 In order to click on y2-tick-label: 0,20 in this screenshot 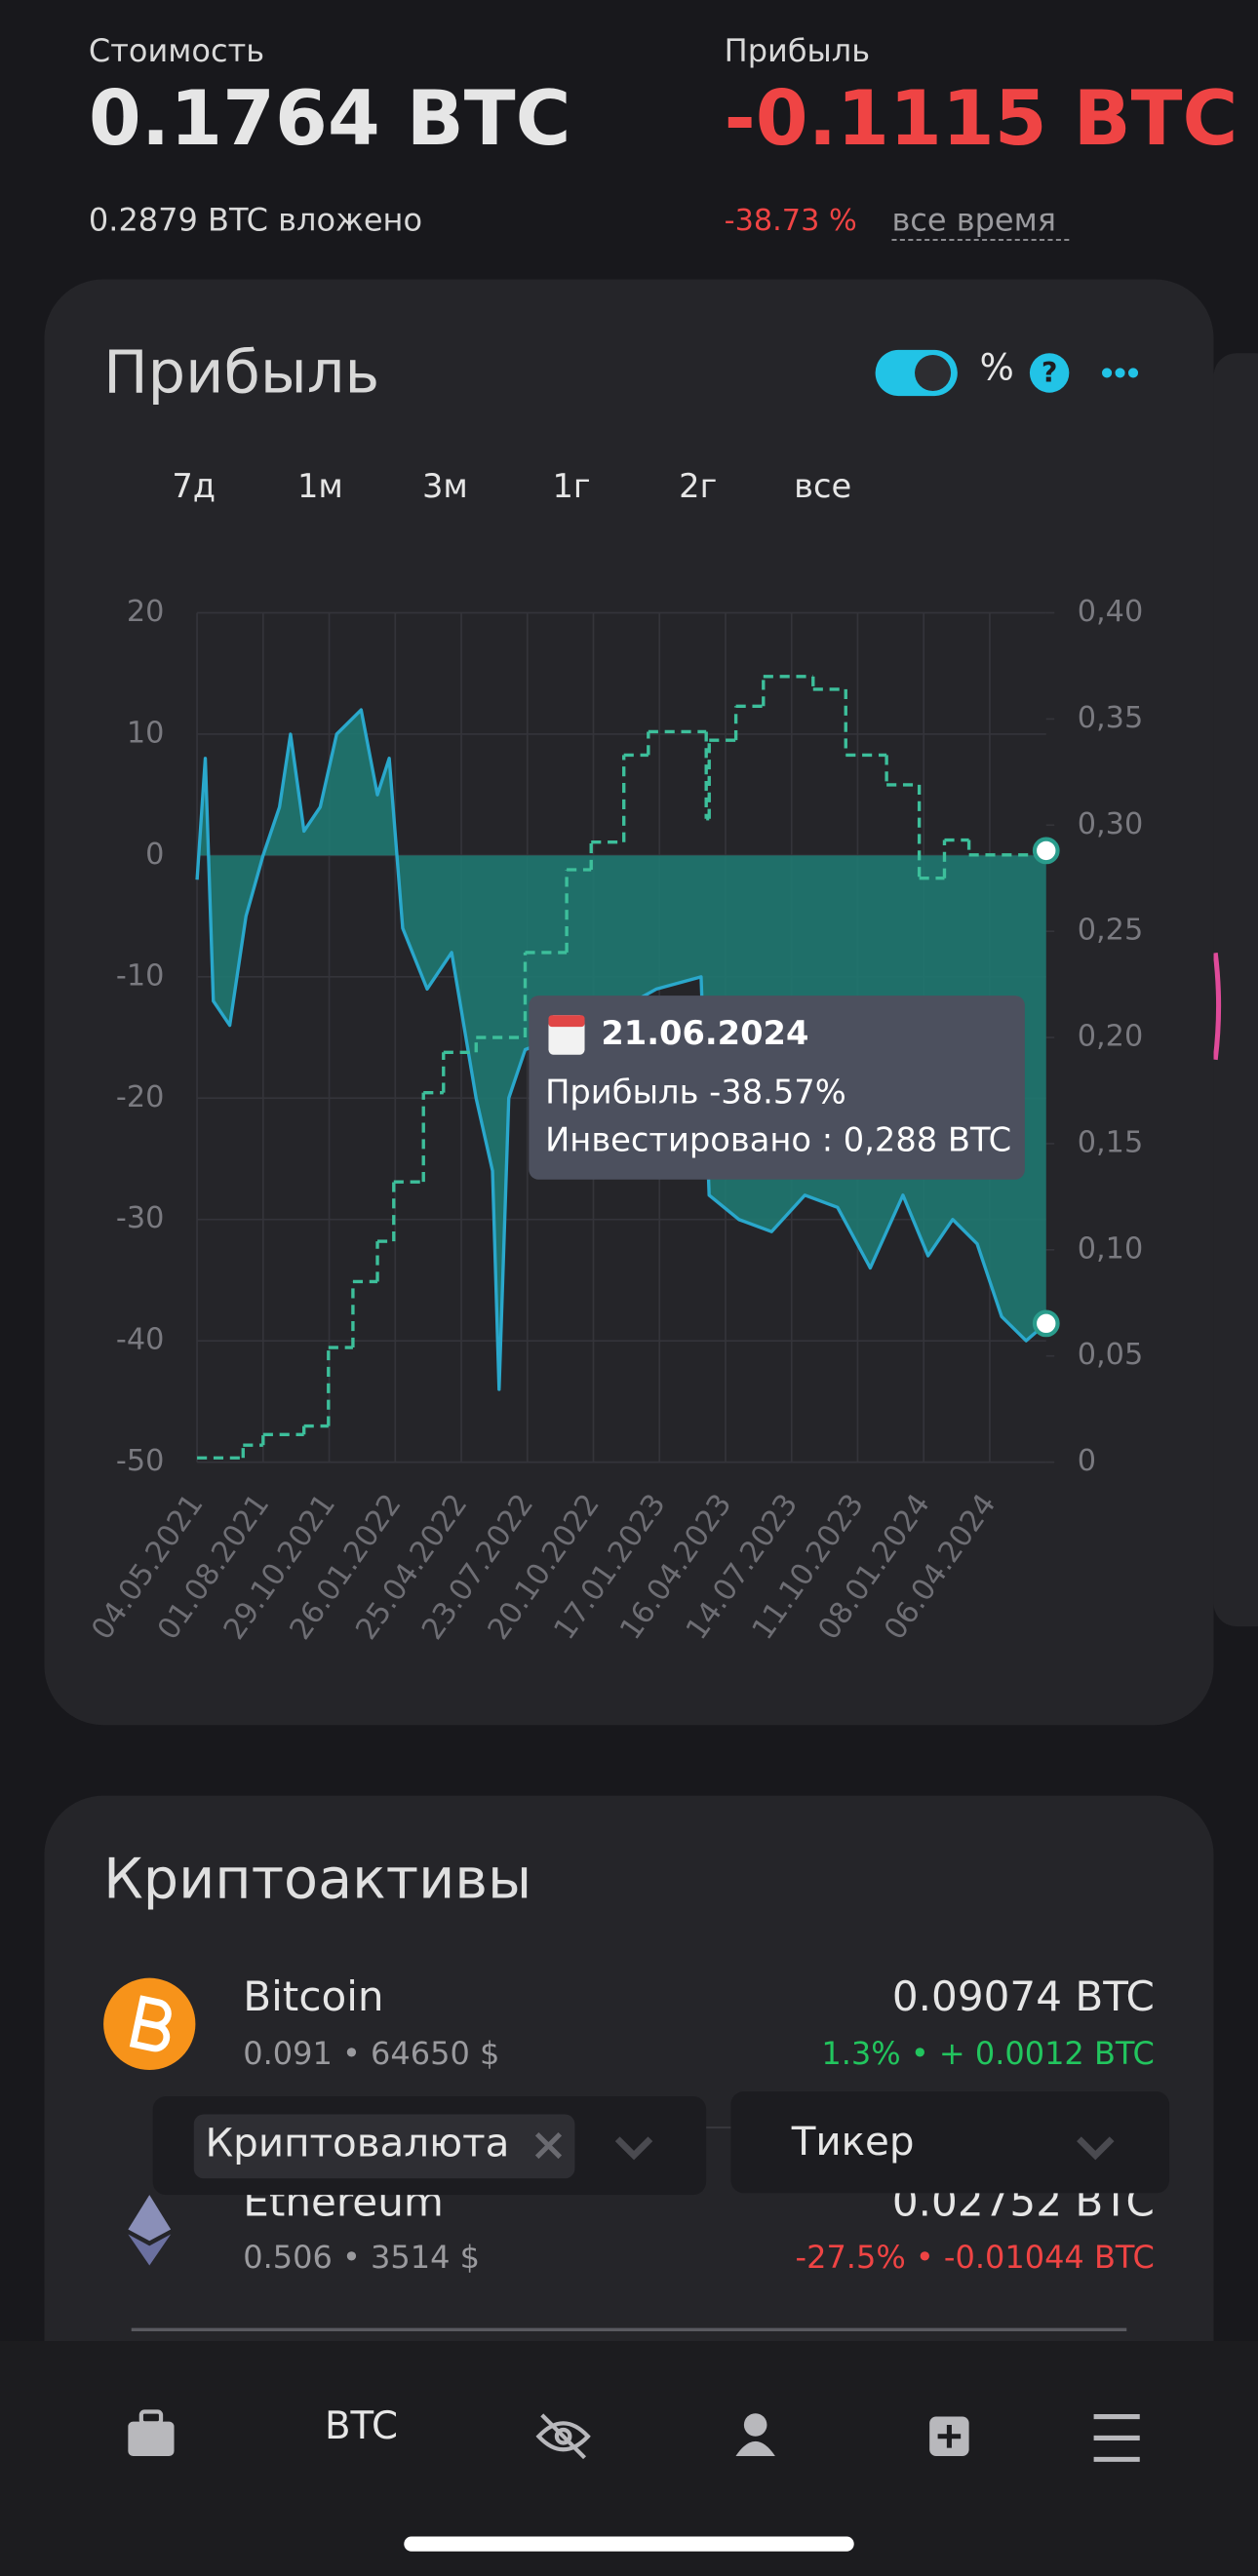, I will do `click(1111, 1037)`.